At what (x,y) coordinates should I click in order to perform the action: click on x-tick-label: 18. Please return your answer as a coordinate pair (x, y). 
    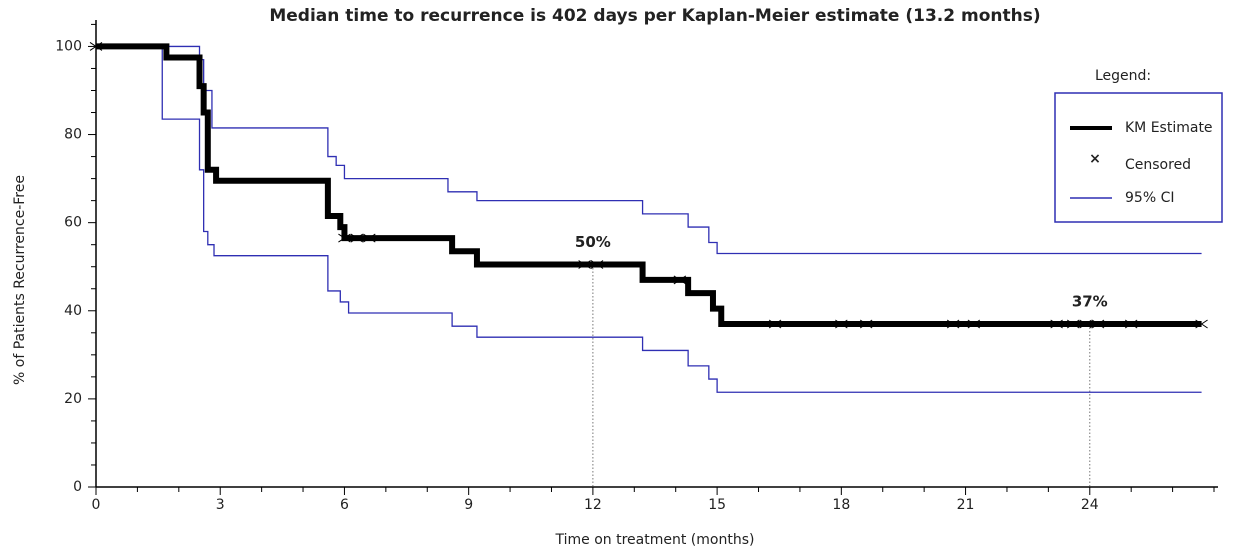
    Looking at the image, I should click on (841, 505).